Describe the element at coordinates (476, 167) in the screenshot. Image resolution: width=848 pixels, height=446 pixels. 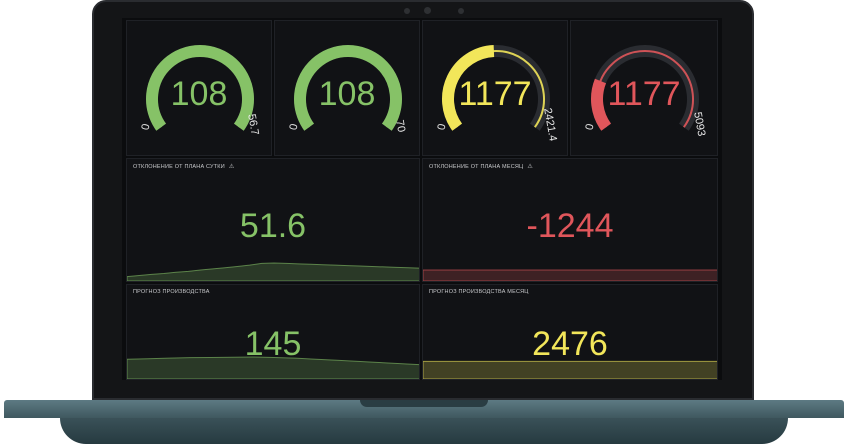
I see `panel-title: ОТКЛОНЕНИЕ ОТ ПЛАНА МЕСЯЦ` at that location.